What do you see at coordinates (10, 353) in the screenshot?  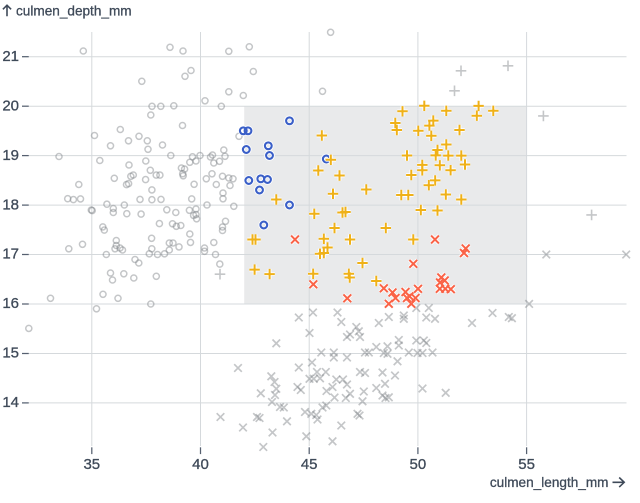 I see `svg-text: 15` at bounding box center [10, 353].